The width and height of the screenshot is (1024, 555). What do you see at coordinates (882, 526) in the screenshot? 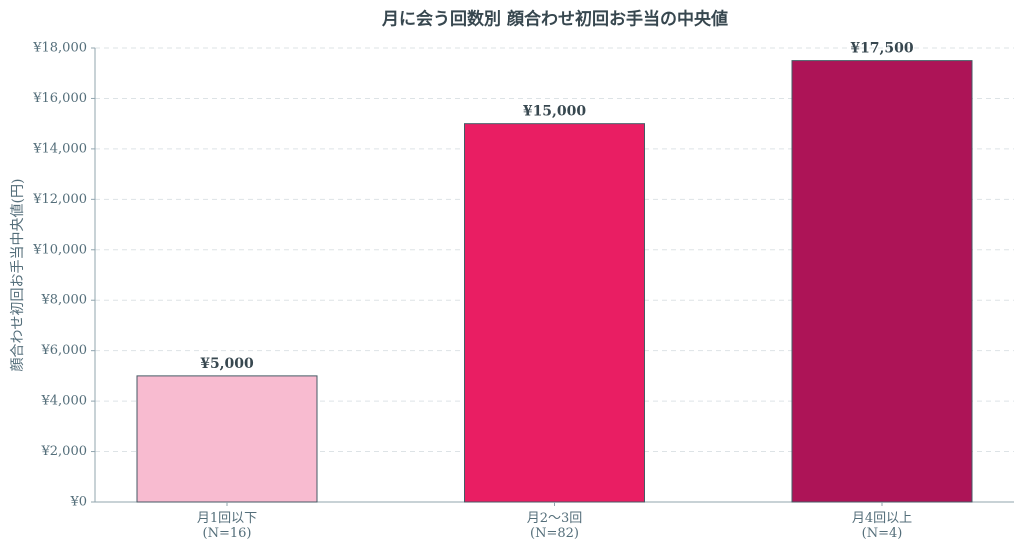
I see `x-tick-label: 月4回以上 (N=4)` at bounding box center [882, 526].